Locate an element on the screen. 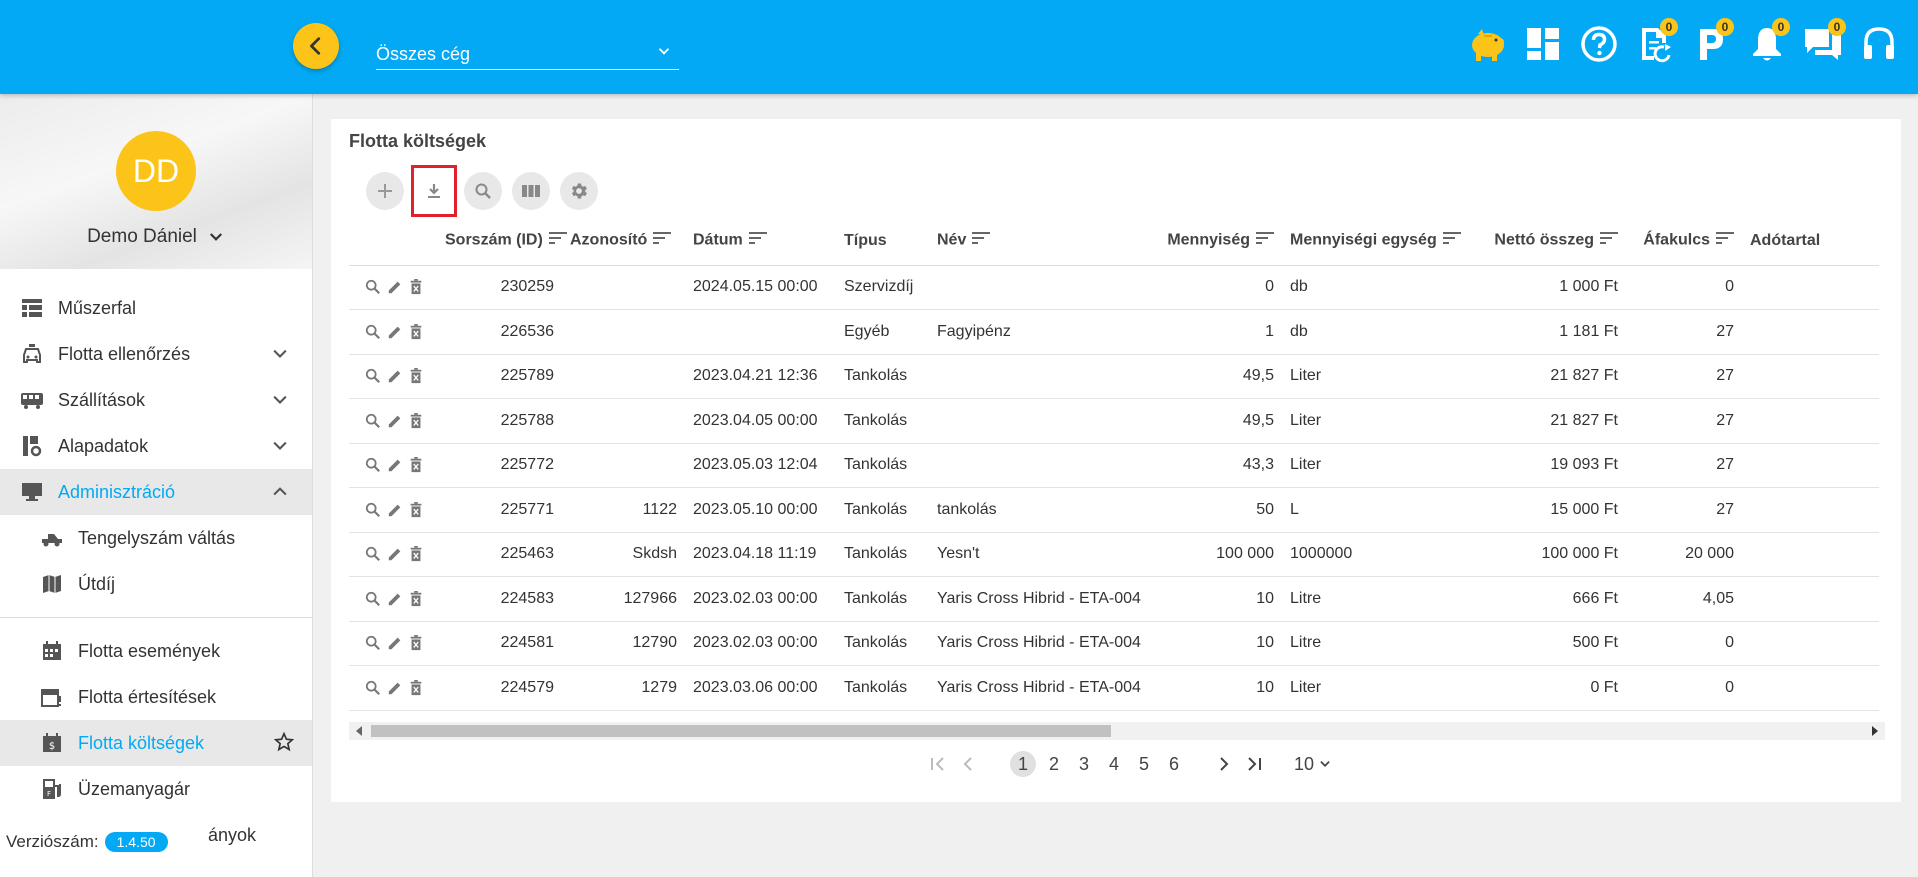 This screenshot has width=1918, height=877. sidebar-item-muszerfal: Műszerfal is located at coordinates (156, 308).